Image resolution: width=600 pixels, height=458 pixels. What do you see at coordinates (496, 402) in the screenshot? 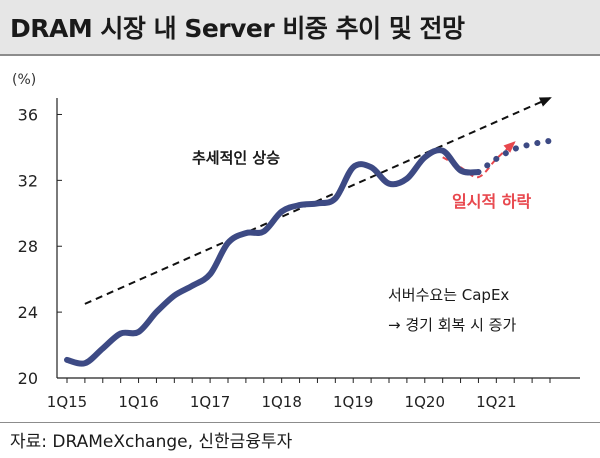
I see `x-tick-label: 1Q21` at bounding box center [496, 402].